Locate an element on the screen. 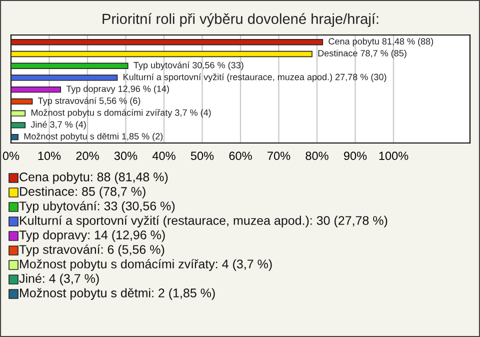  data-label: Cena pobytu 81,48 % (88) is located at coordinates (381, 42).